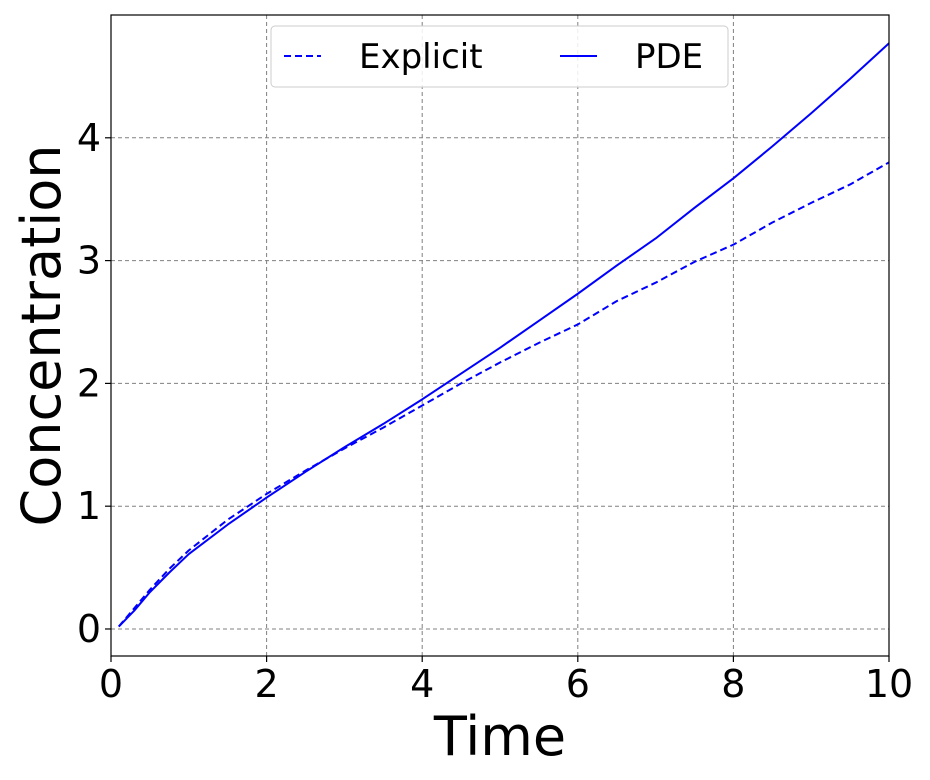 The height and width of the screenshot is (780, 930). What do you see at coordinates (499, 736) in the screenshot?
I see `x-axis-title: Time` at bounding box center [499, 736].